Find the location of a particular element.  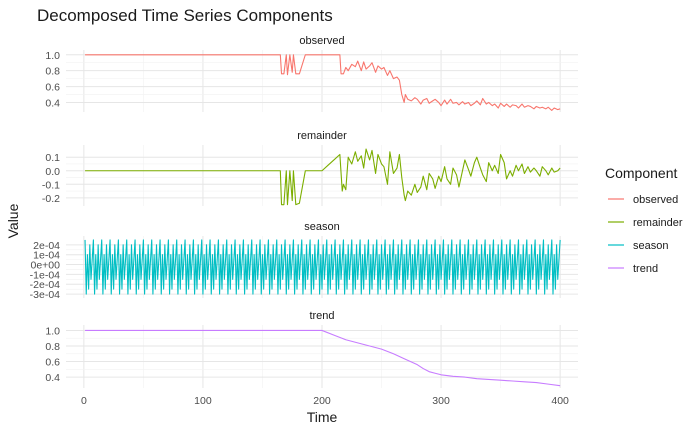

y-tick-label: -0.1 is located at coordinates (51, 185).